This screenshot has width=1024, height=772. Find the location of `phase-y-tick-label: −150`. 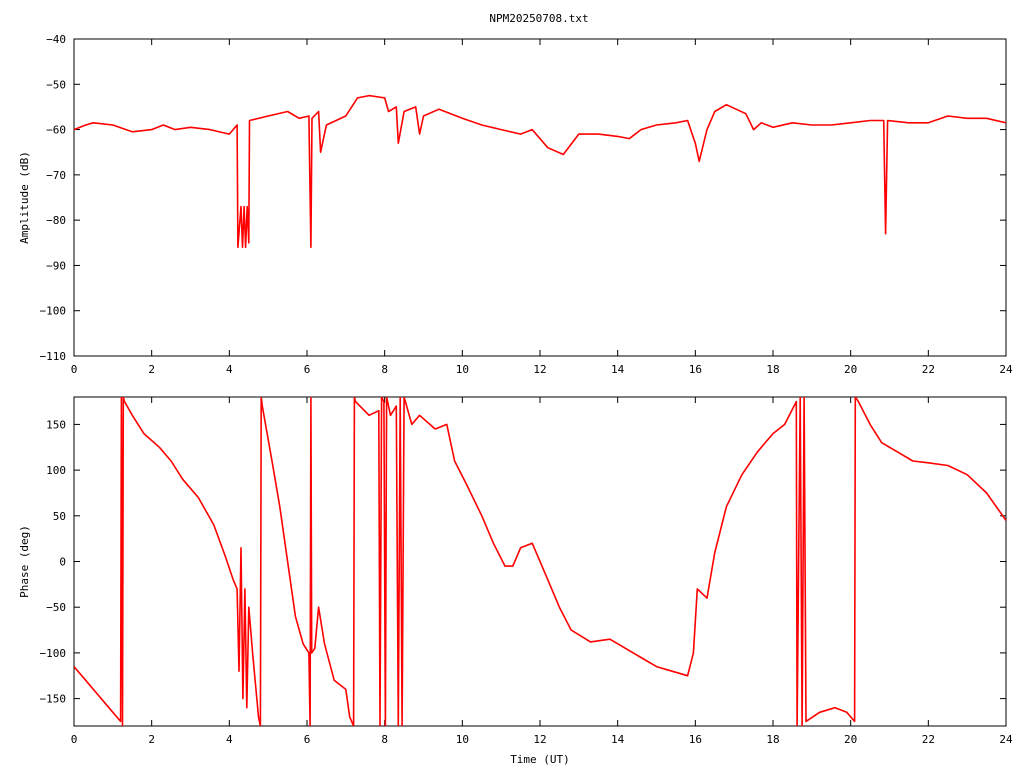

phase-y-tick-label: −150 is located at coordinates (53, 699).